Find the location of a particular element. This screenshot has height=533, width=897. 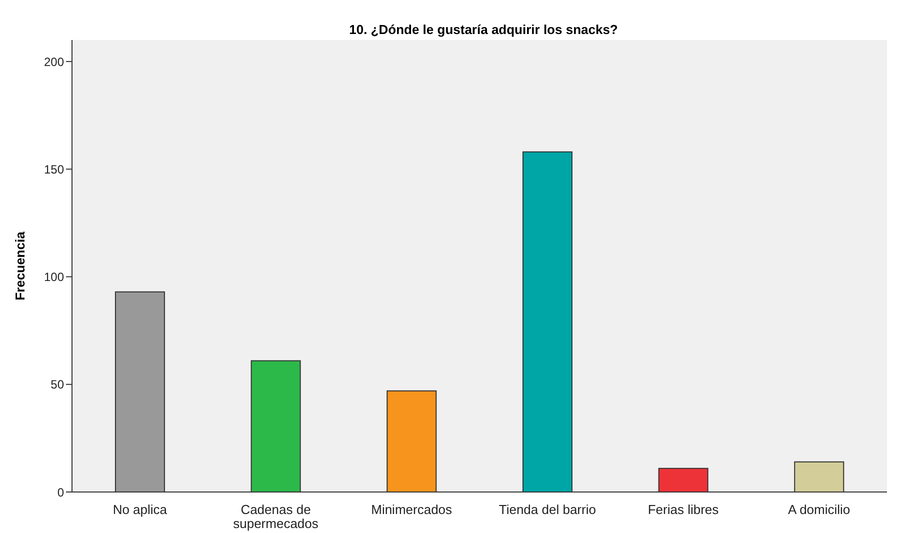

y-tick-label: 100 is located at coordinates (54, 277).